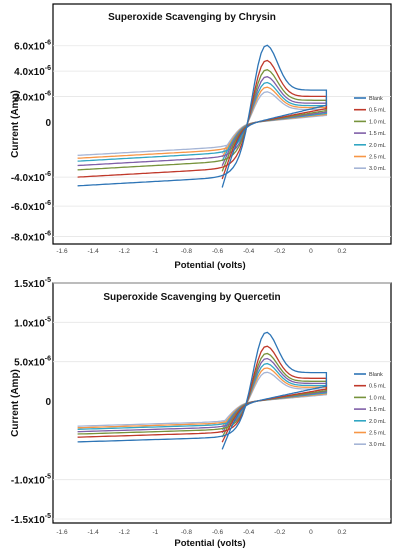  What do you see at coordinates (192, 17) in the screenshot?
I see `chart-title: Superoxide Scavenging by Chrysin` at bounding box center [192, 17].